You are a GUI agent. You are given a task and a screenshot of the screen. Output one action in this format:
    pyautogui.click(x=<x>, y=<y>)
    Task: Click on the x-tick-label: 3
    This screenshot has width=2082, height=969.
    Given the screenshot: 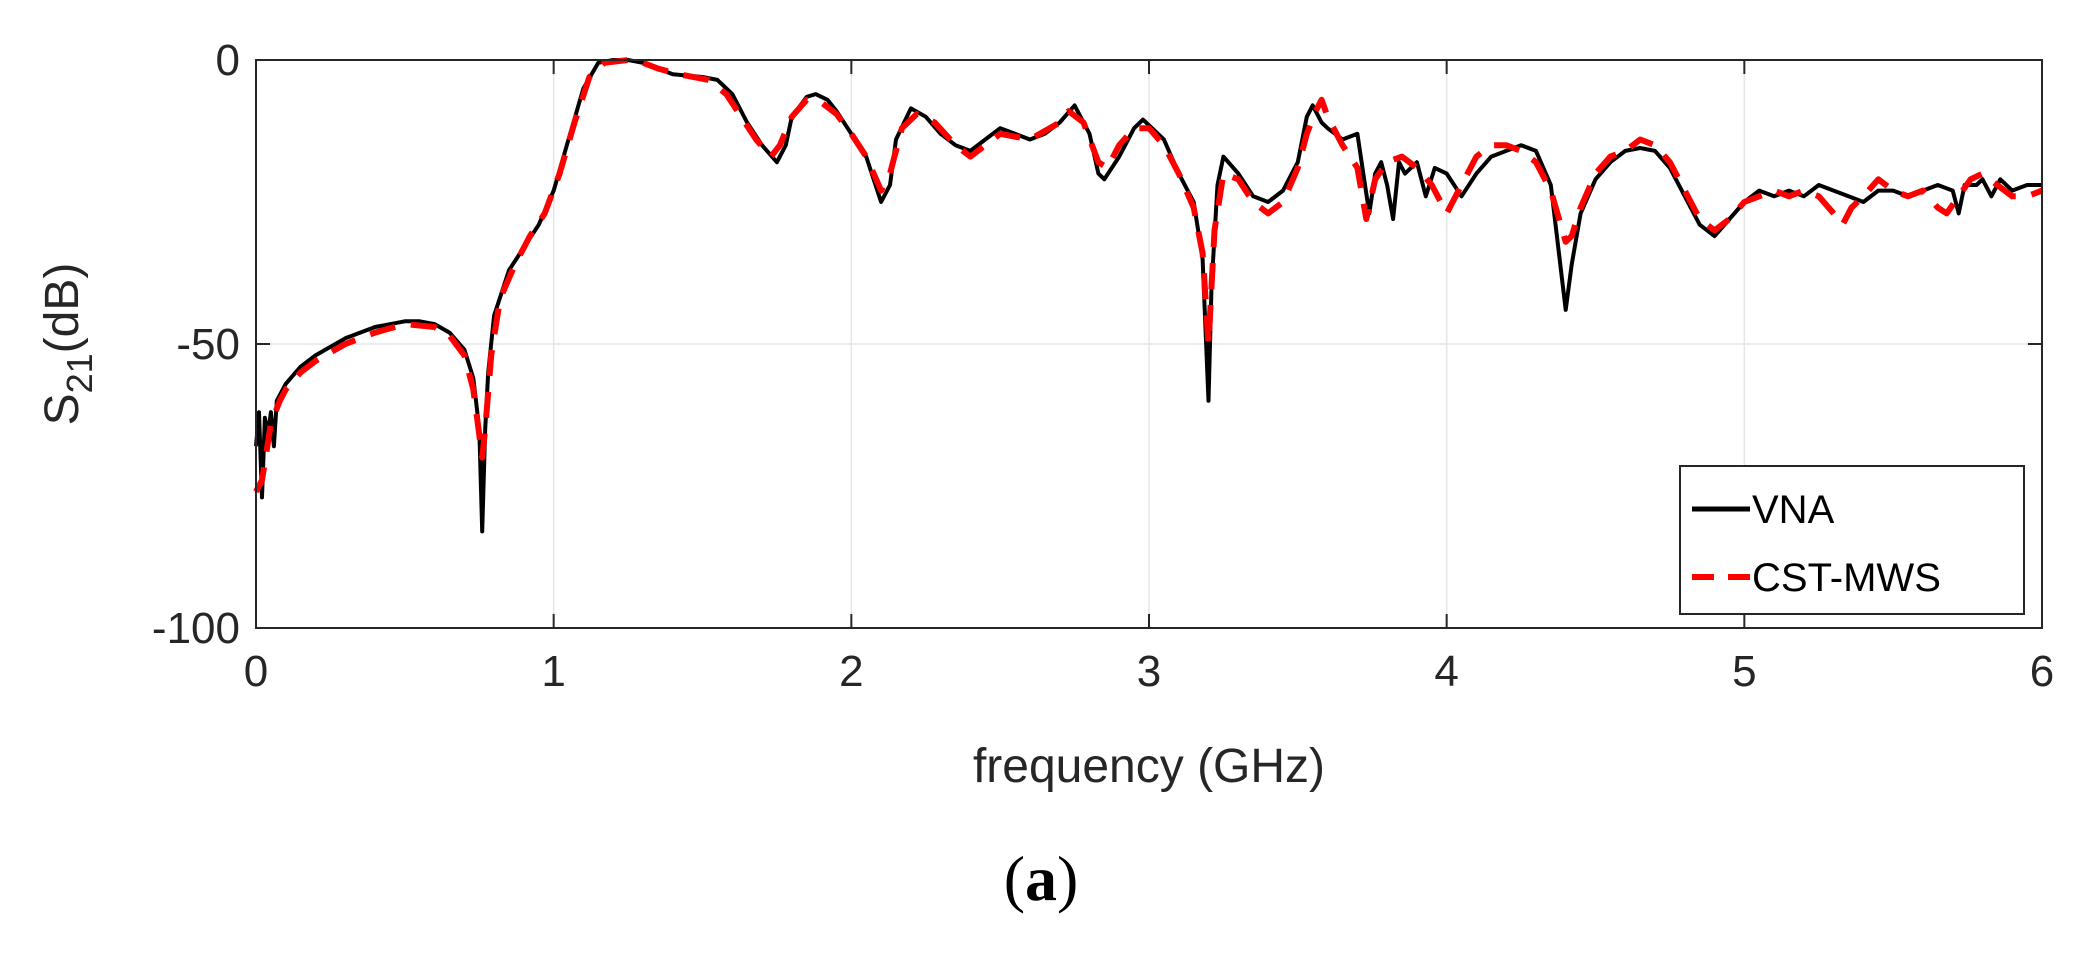 What is the action you would take?
    pyautogui.click(x=1149, y=671)
    